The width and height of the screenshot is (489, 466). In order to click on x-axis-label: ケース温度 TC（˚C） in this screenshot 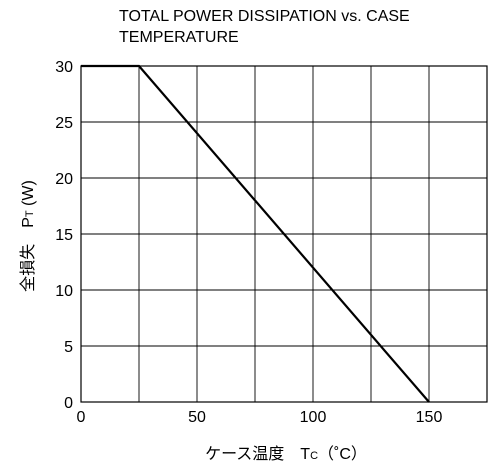, I will do `click(286, 452)`.